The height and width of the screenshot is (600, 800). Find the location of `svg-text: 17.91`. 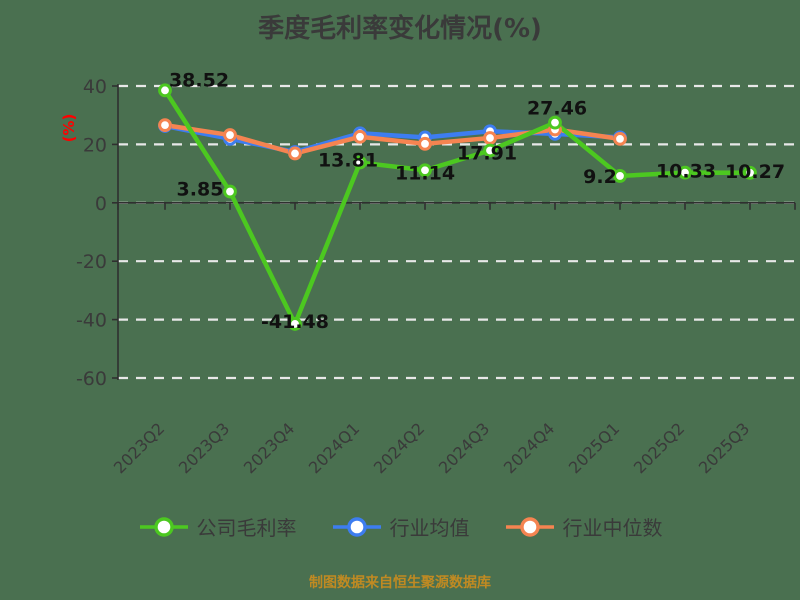

svg-text: 17.91 is located at coordinates (487, 154).